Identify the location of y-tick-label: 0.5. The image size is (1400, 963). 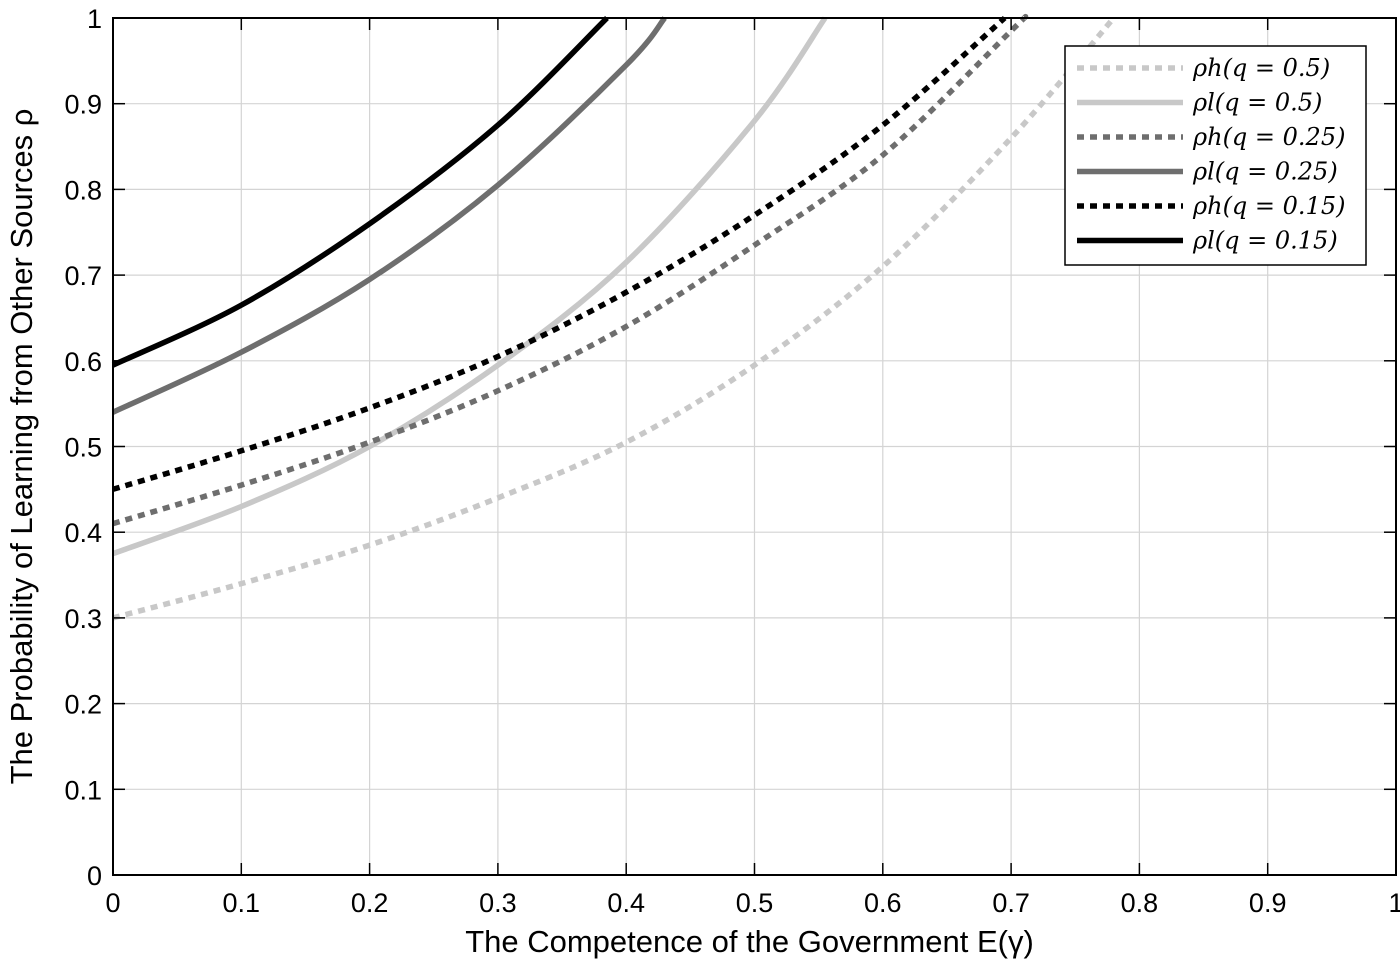
(83, 448).